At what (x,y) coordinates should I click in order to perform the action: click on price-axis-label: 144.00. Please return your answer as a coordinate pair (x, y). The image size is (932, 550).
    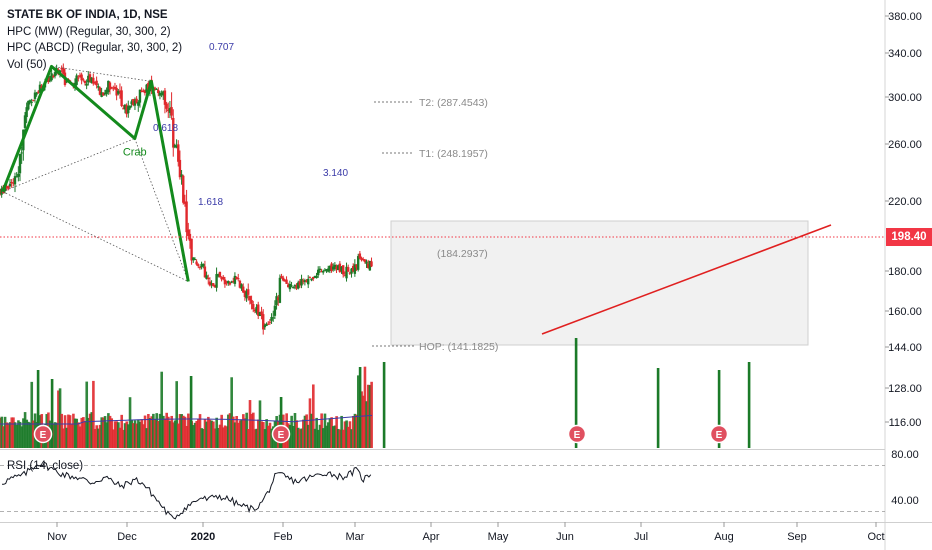
    Looking at the image, I should click on (905, 348).